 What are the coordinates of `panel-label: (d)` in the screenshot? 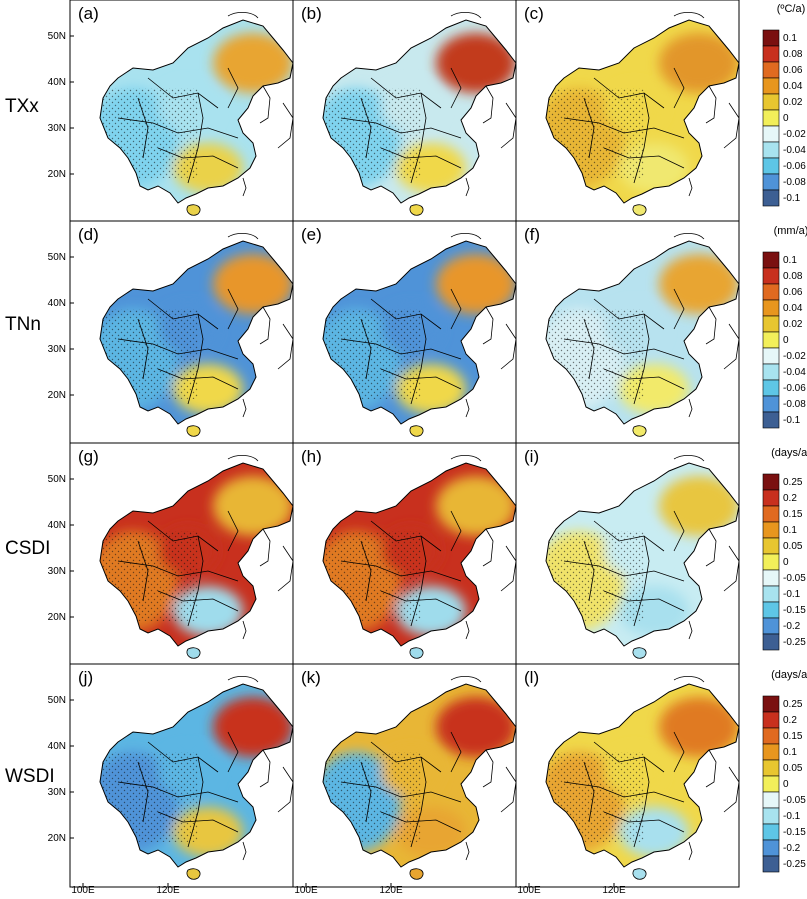 It's located at (88, 234).